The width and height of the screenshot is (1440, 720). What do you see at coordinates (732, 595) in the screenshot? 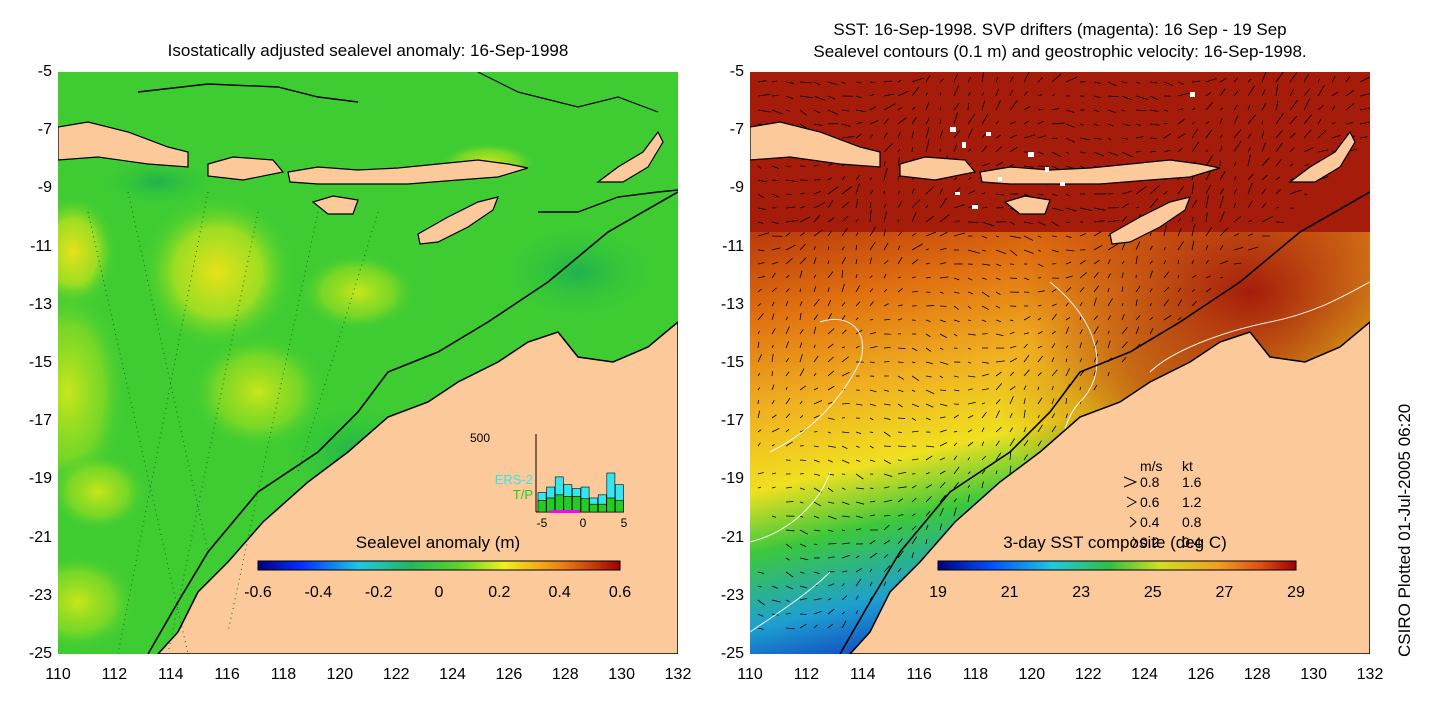
I see `lat-tick-label: -23` at bounding box center [732, 595].